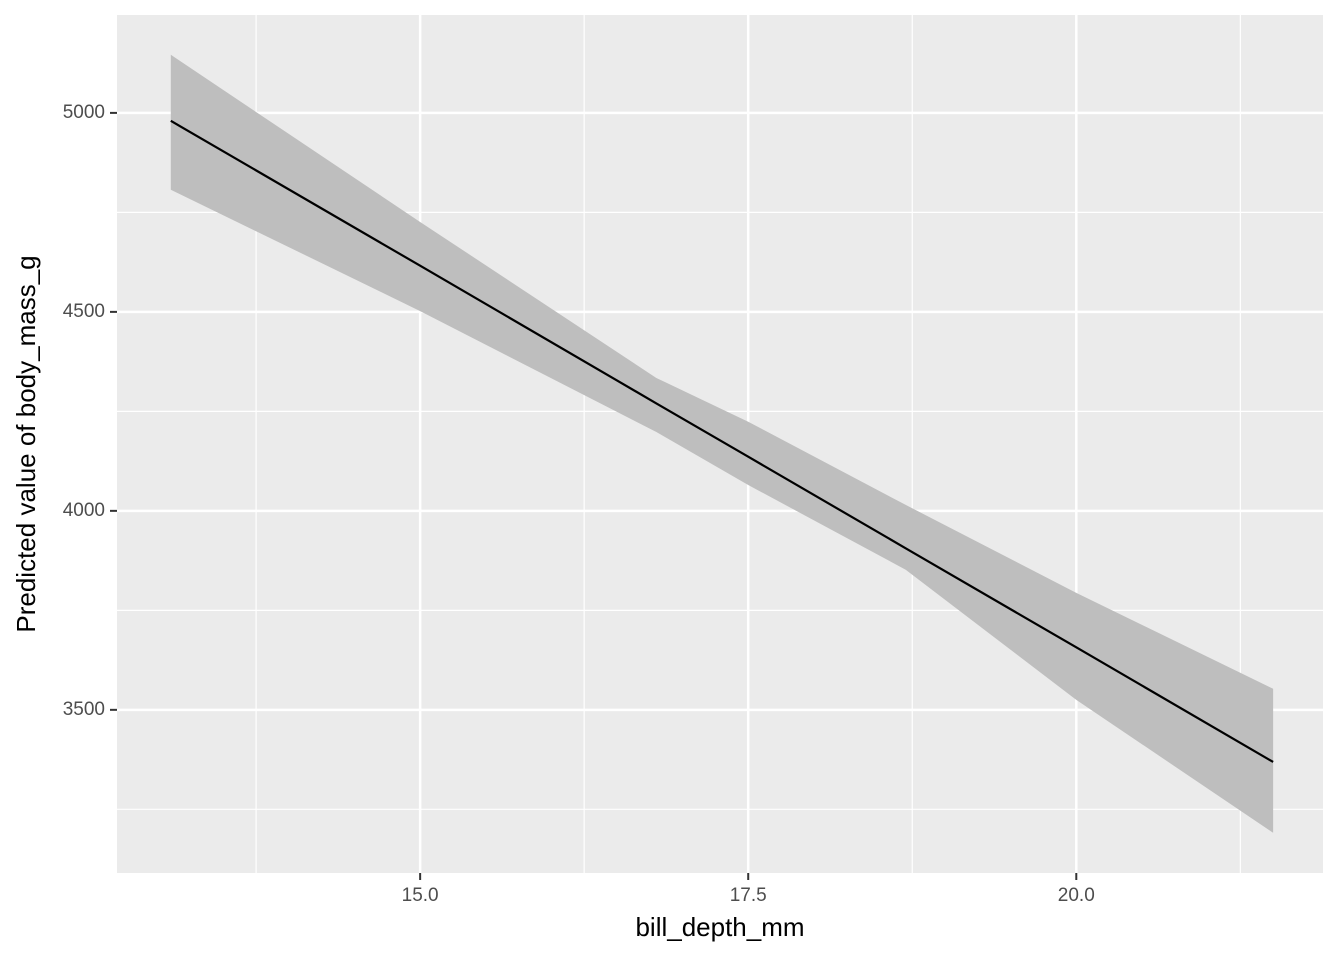 The image size is (1344, 965). What do you see at coordinates (84, 112) in the screenshot?
I see `y-tick-label: 5000` at bounding box center [84, 112].